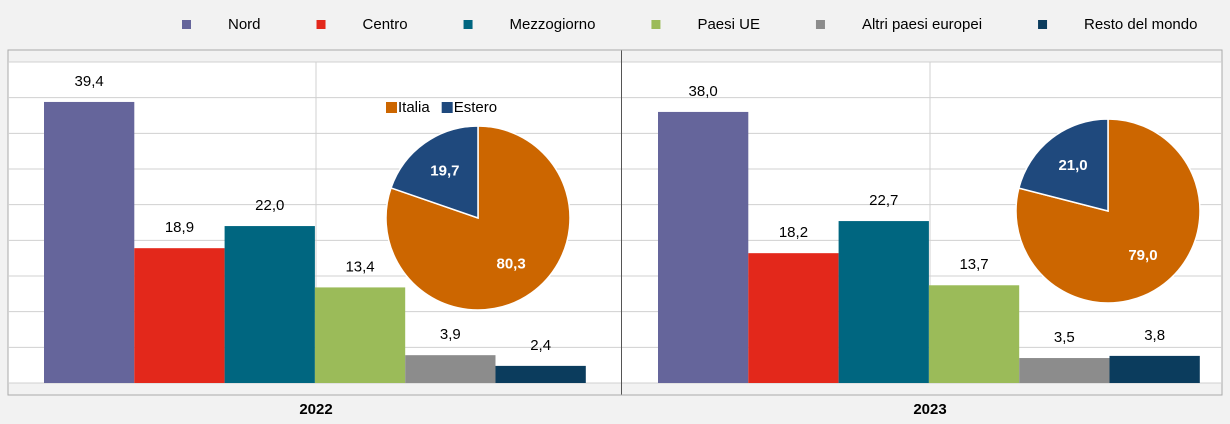 The image size is (1230, 424). Describe the element at coordinates (922, 24) in the screenshot. I see `legend-label: Altri paesi europei` at that location.